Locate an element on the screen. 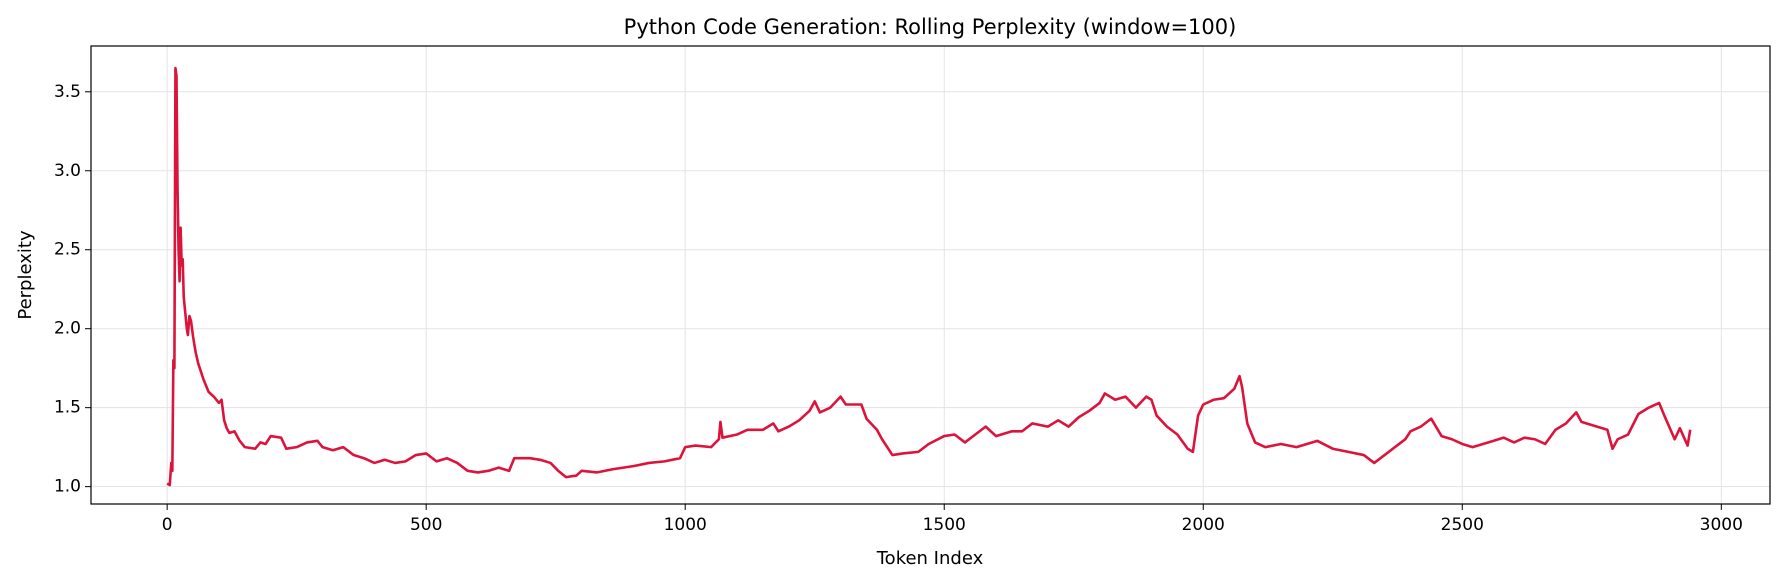 The image size is (1785, 584). y-tick-label: 2.0 is located at coordinates (67, 329).